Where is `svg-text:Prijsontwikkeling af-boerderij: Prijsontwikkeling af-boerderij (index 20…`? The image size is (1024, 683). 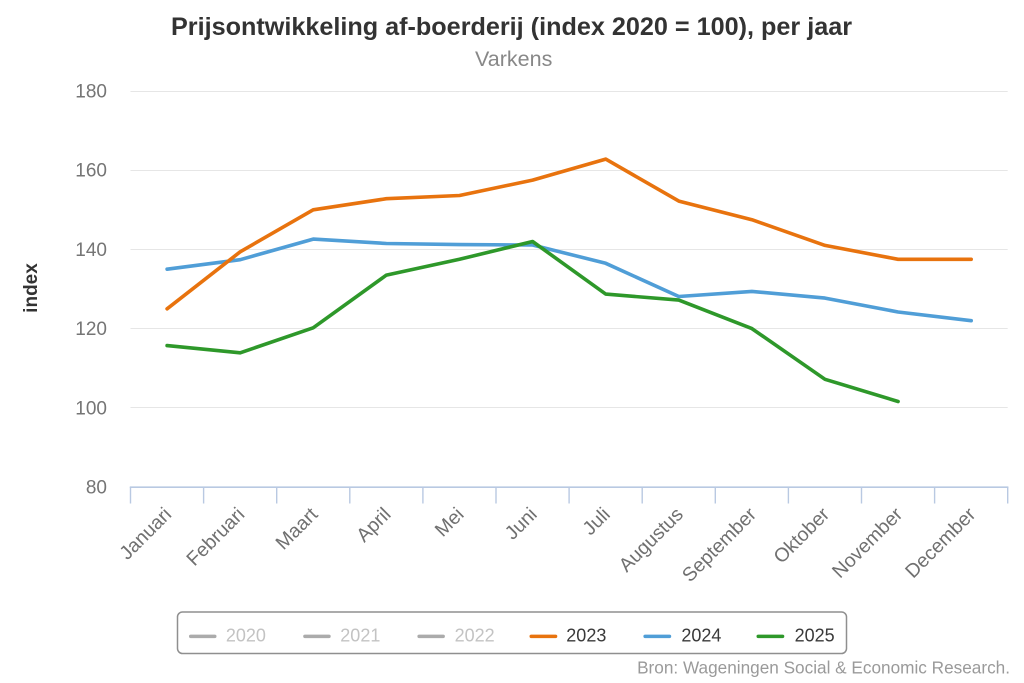
svg-text:Prijsontwikkeling af-boerderij: Prijsontwikkeling af-boerderij (index 20… is located at coordinates (511, 27).